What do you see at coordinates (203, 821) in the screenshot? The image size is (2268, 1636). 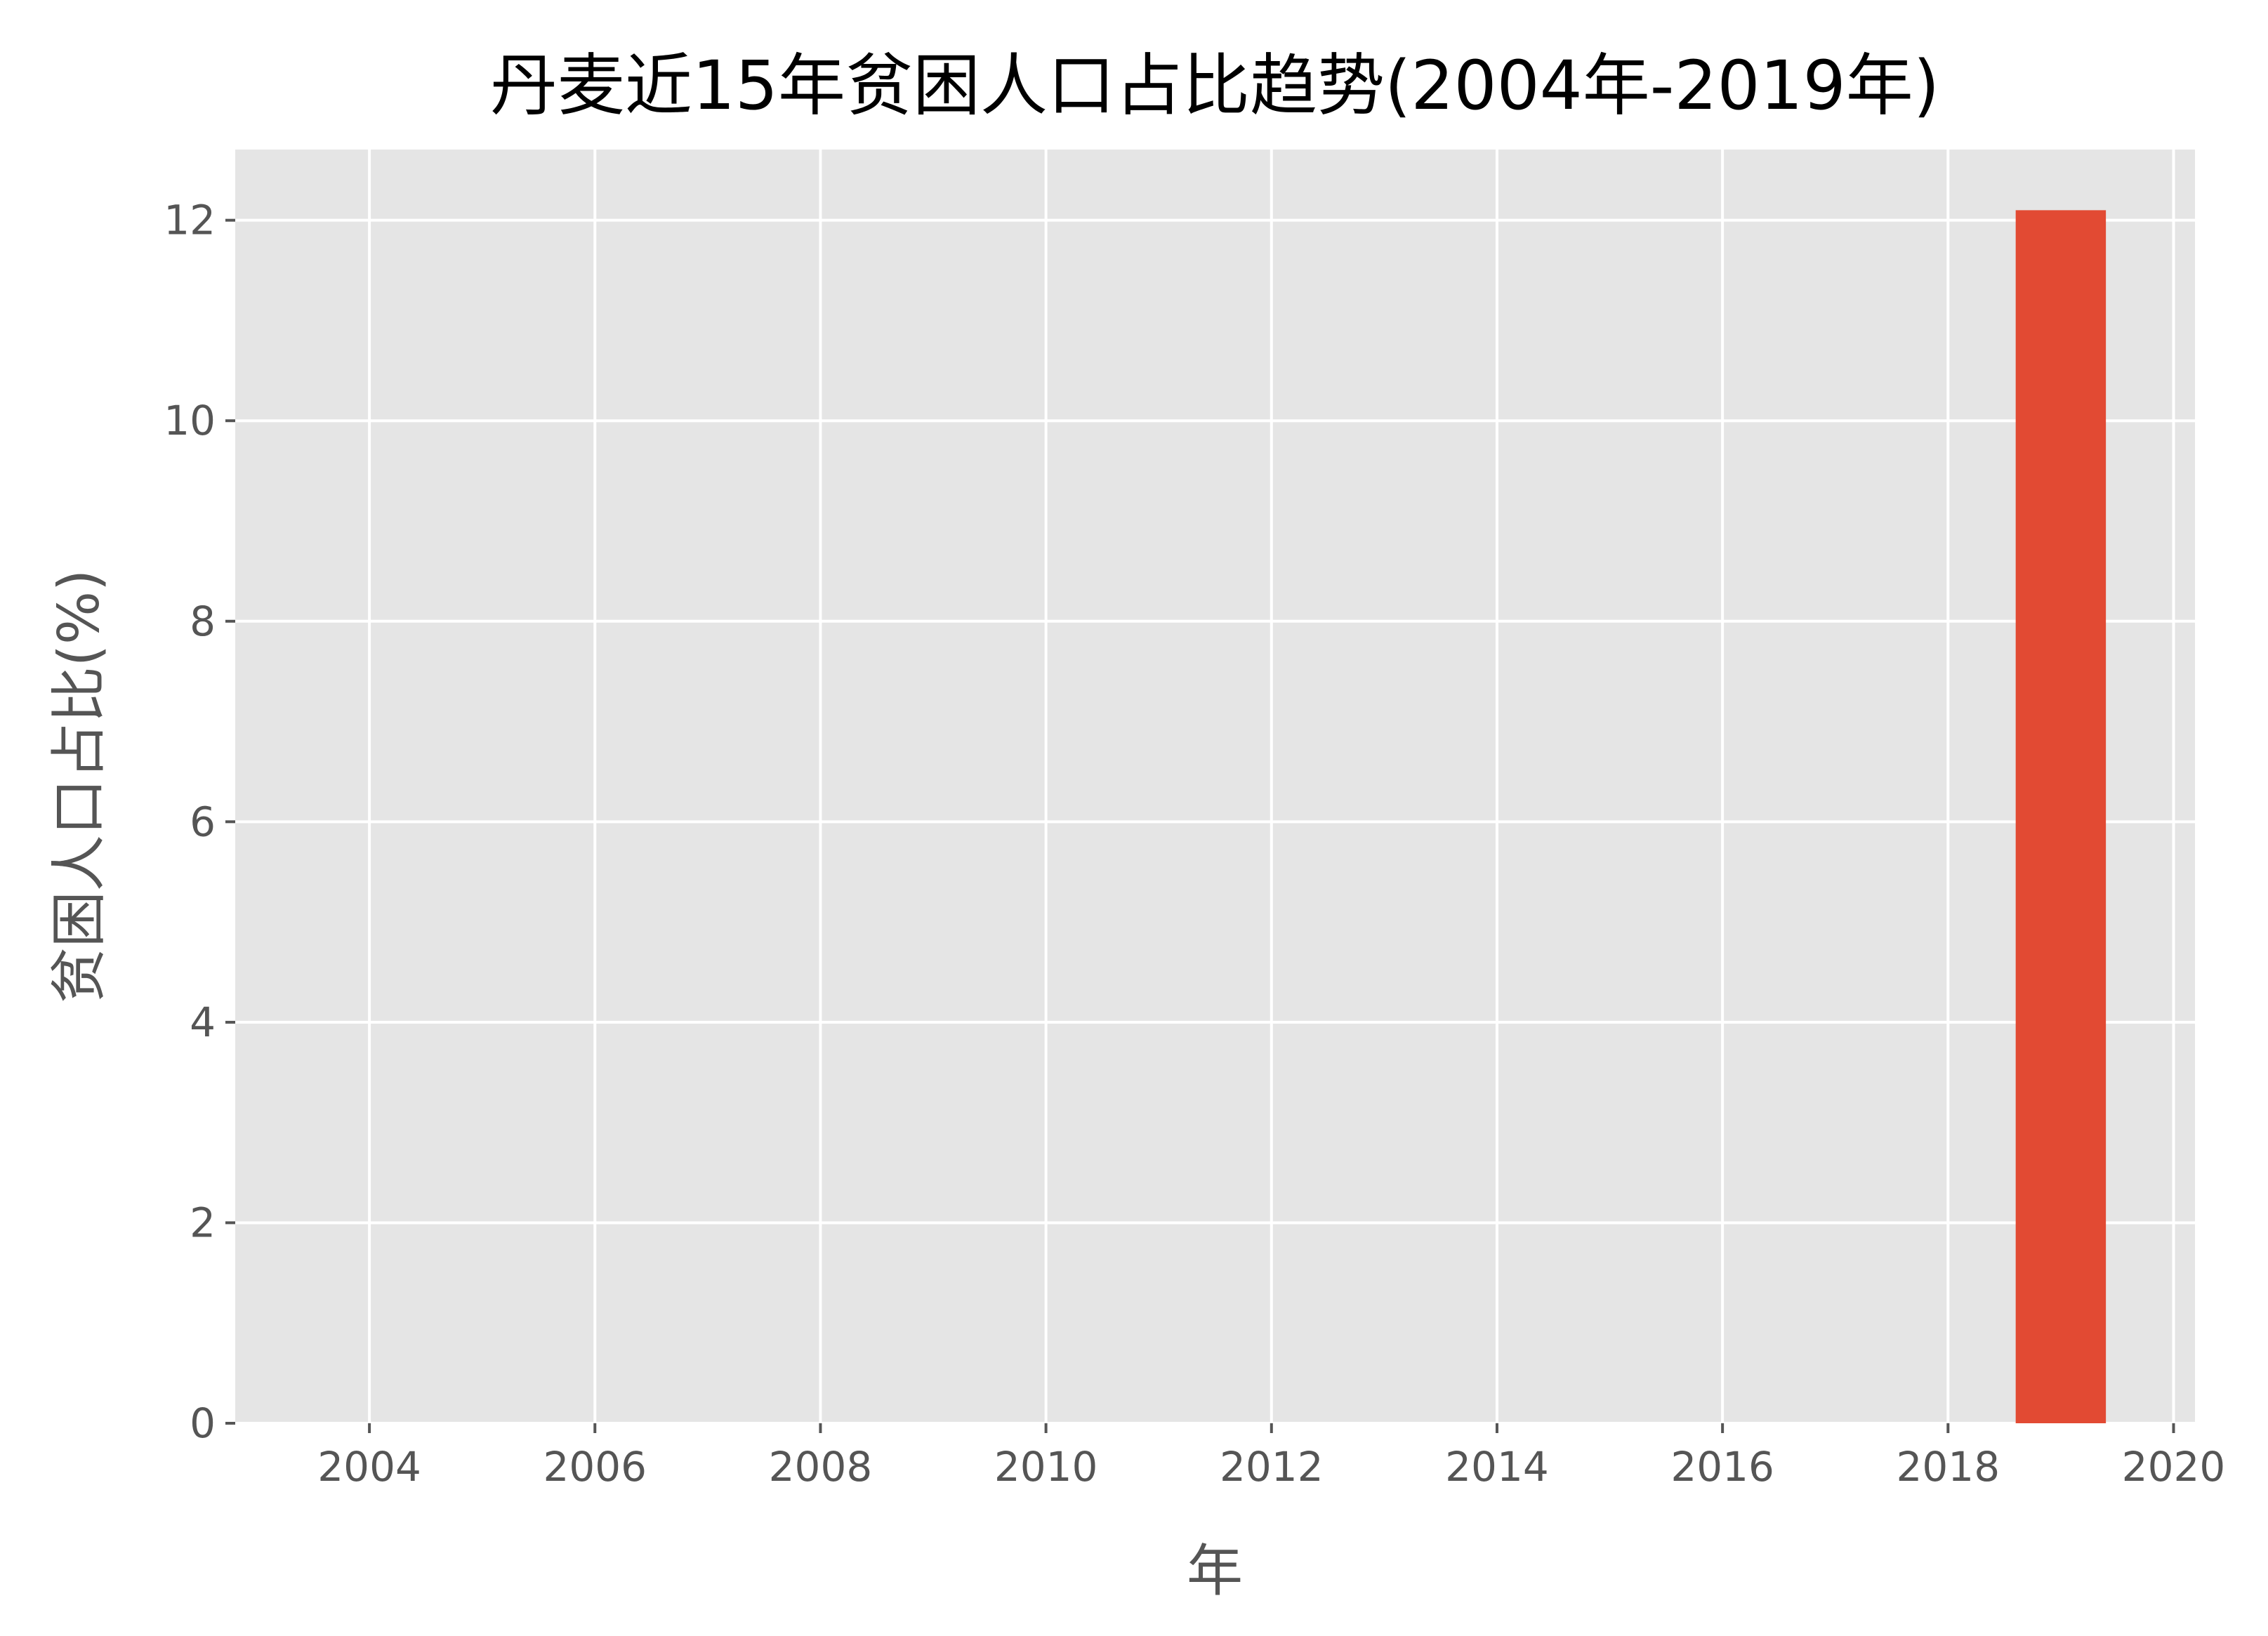 I see `y-tick-label: 6` at bounding box center [203, 821].